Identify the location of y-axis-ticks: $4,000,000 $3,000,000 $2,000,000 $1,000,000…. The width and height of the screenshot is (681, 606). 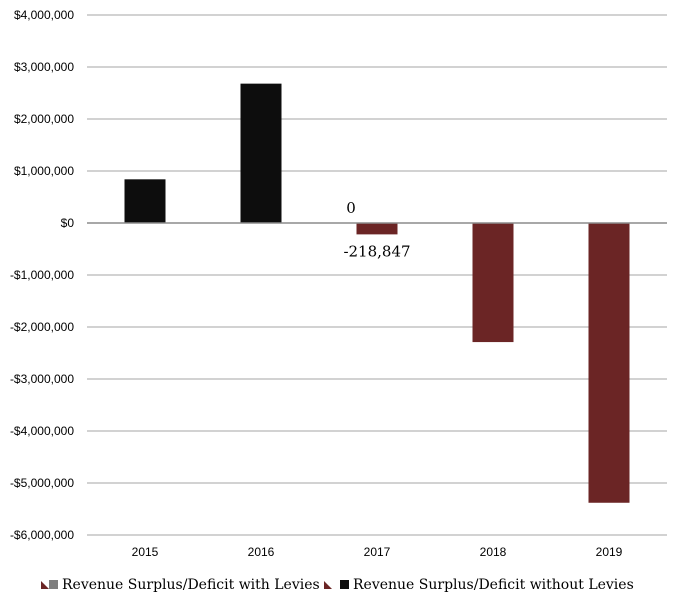
(42, 275).